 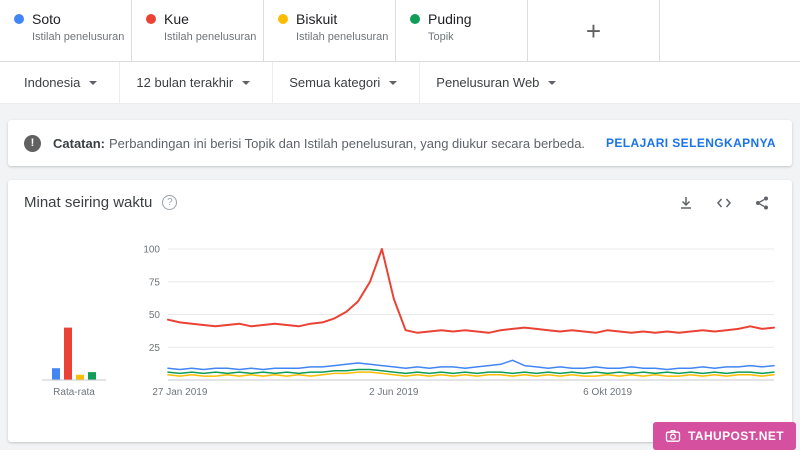 I want to click on download-icon, so click(x=686, y=202).